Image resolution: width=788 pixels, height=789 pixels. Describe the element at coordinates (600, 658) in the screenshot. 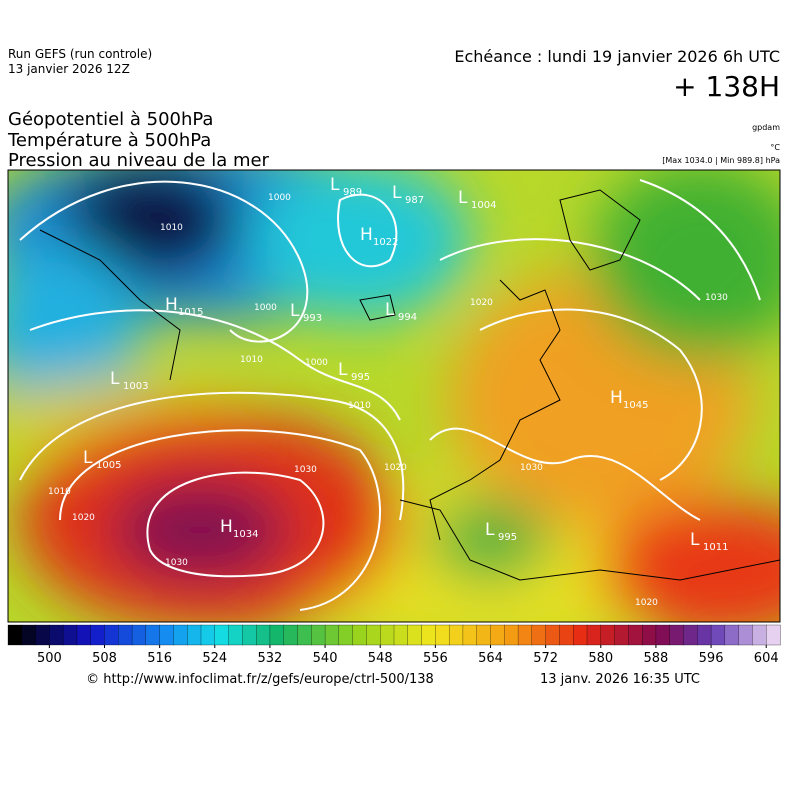

I see `colorbar-tick-label: 580` at that location.